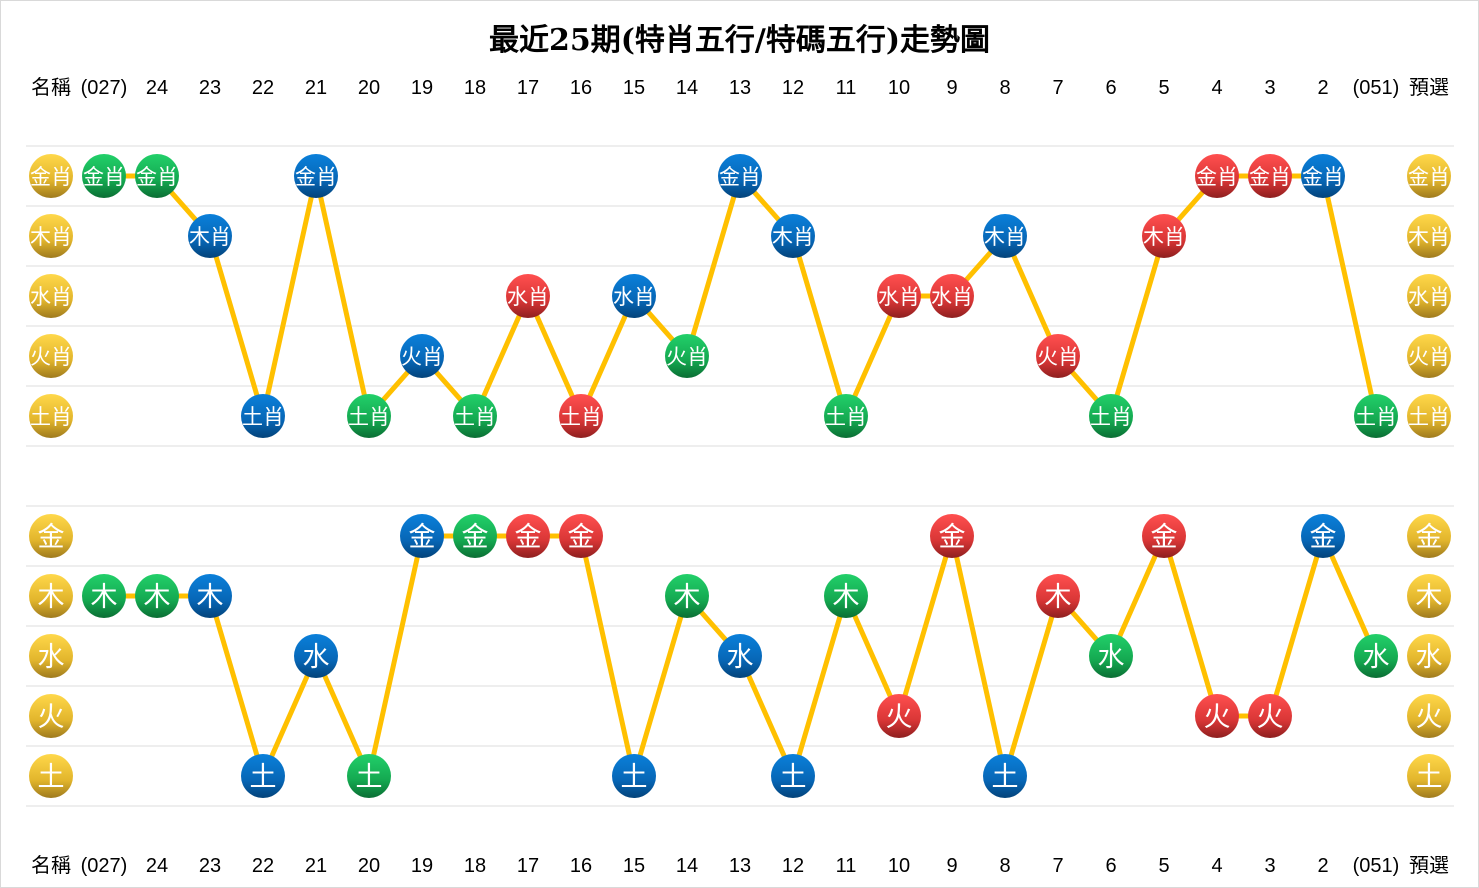 The height and width of the screenshot is (888, 1479). Describe the element at coordinates (899, 88) in the screenshot. I see `header-period-label: 10` at that location.